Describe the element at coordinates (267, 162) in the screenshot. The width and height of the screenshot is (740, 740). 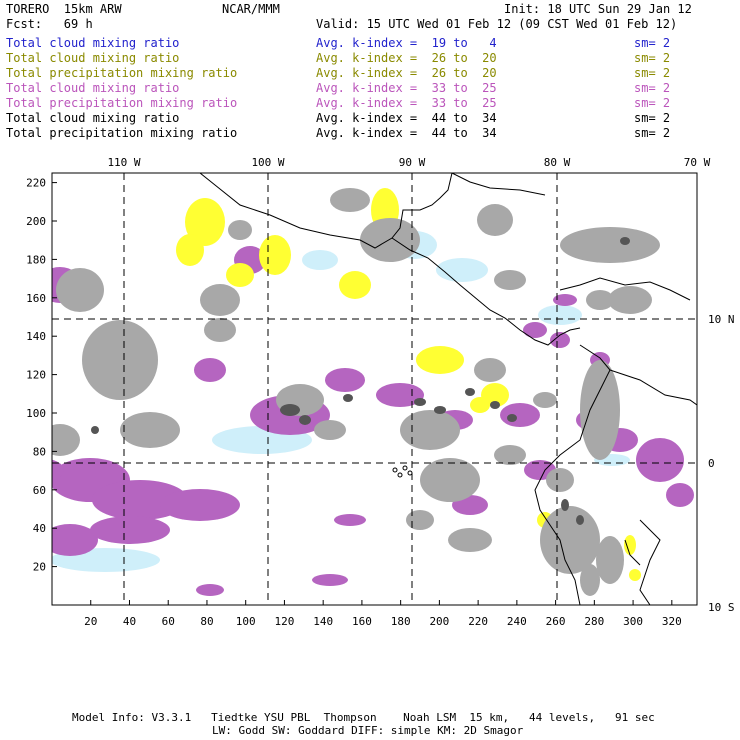
I see `longitude-label: 100 W` at that location.